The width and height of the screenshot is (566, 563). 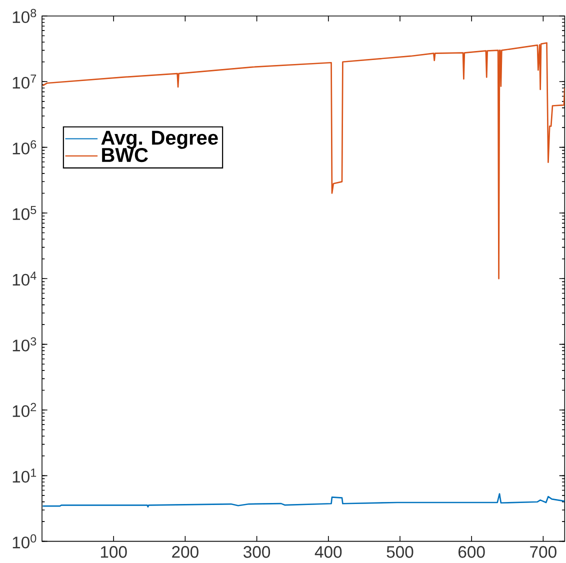 I want to click on x-tick-label: 100, so click(x=113, y=552).